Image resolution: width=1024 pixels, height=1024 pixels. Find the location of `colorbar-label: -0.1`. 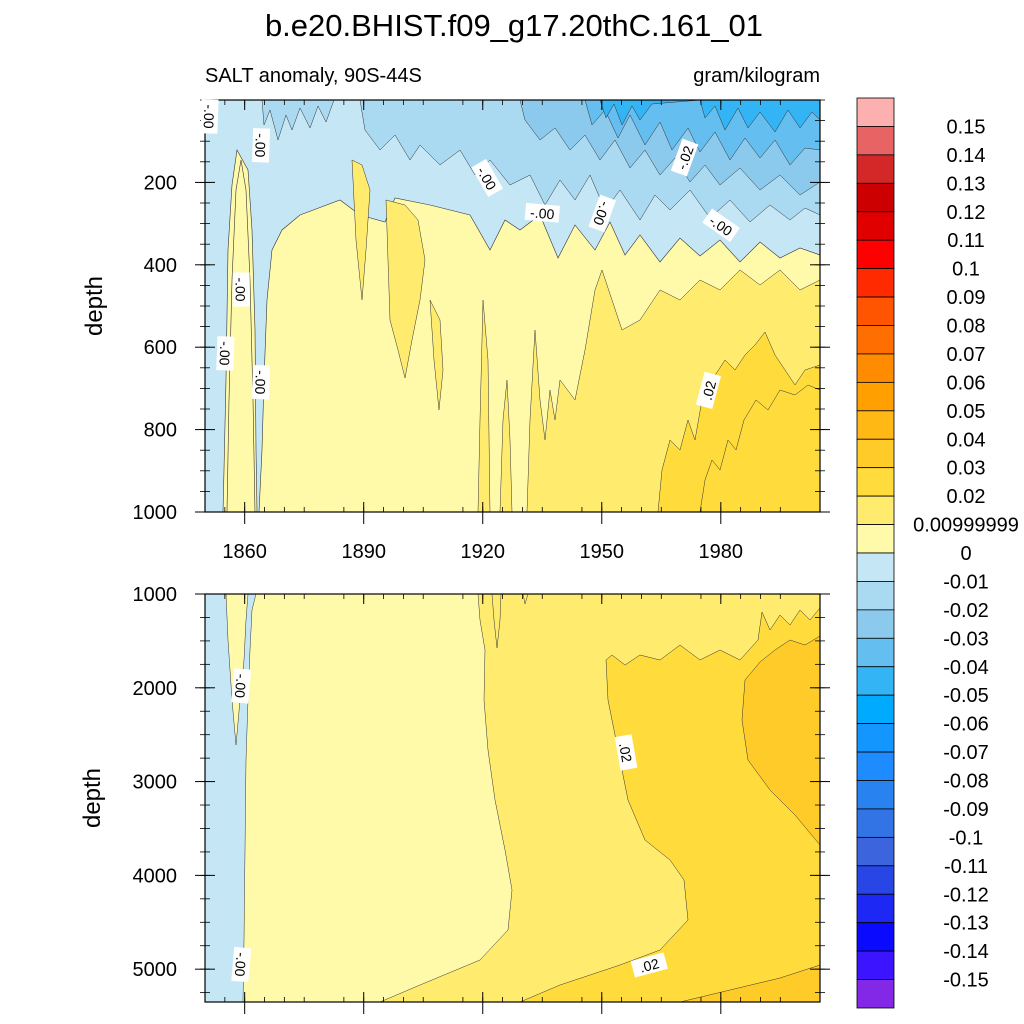

colorbar-label: -0.1 is located at coordinates (966, 838).